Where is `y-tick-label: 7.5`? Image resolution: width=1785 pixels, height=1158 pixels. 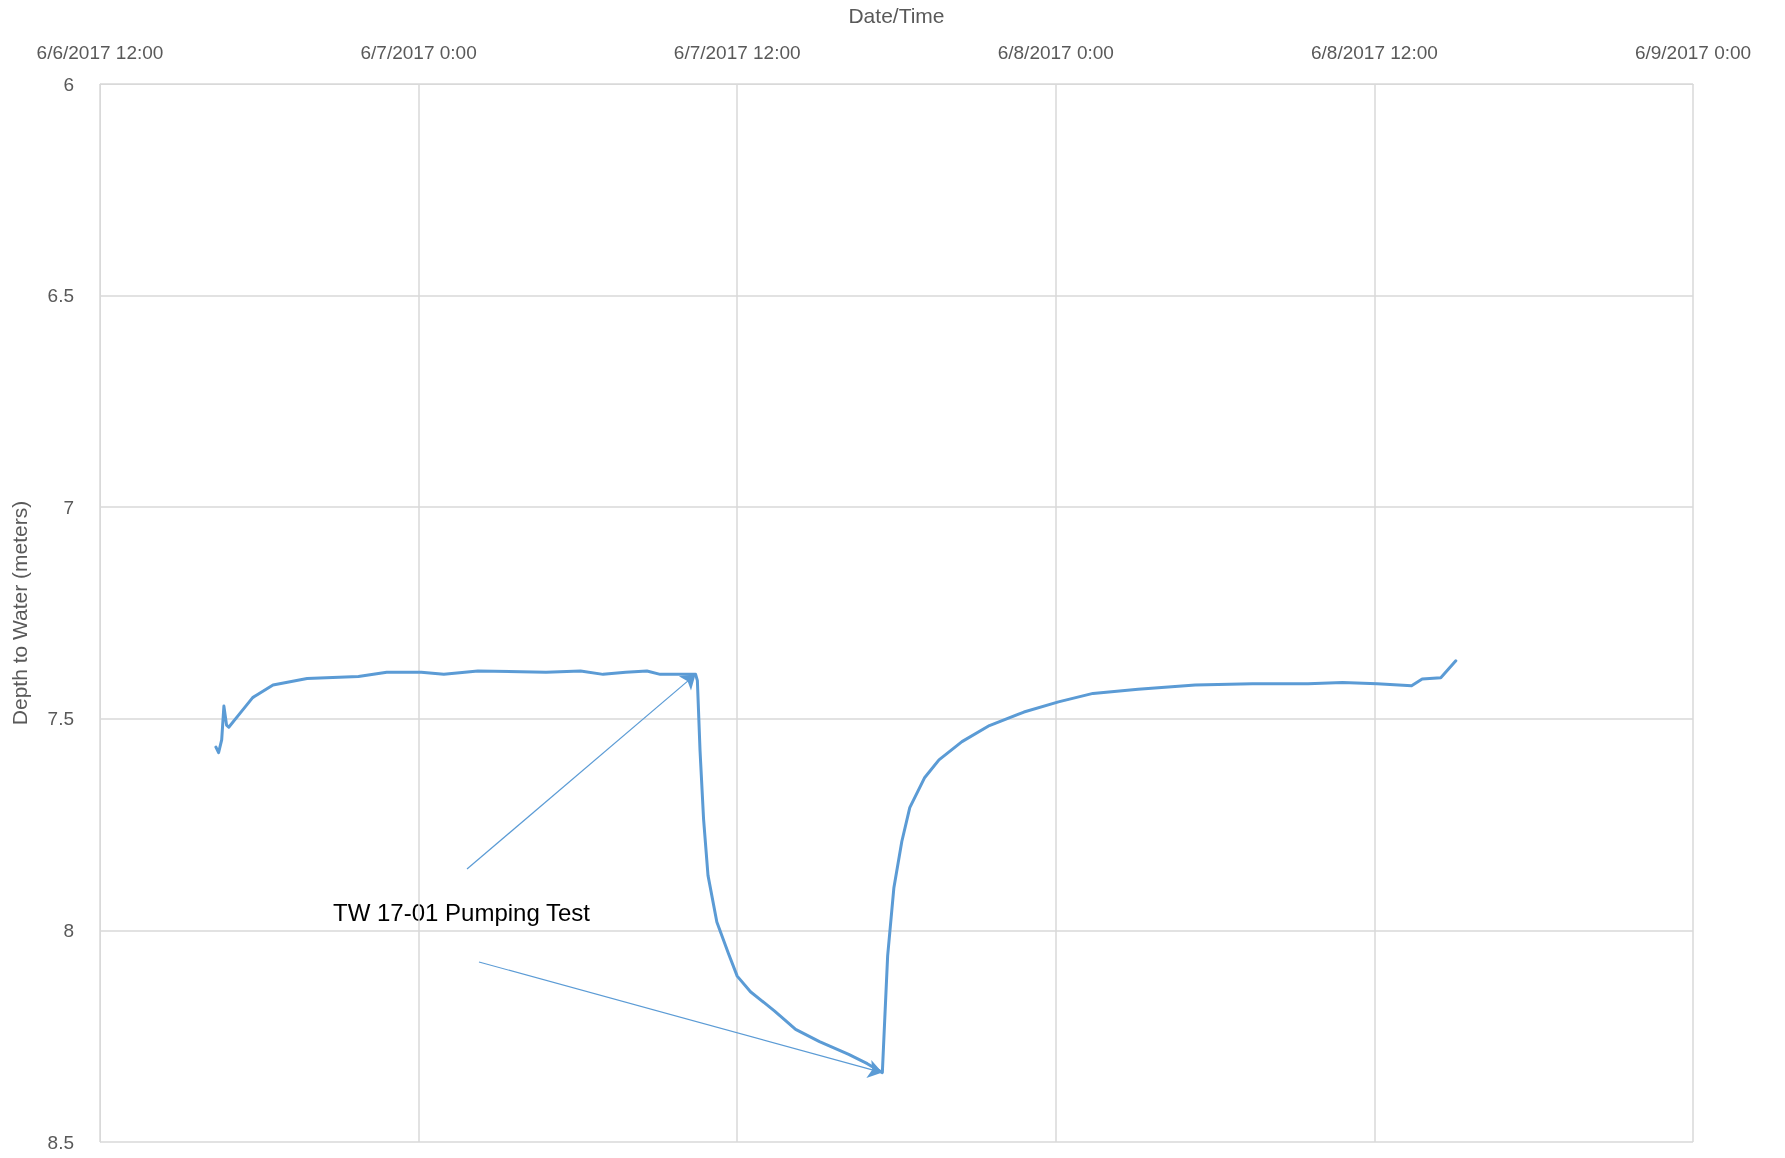
y-tick-label: 7.5 is located at coordinates (60, 719).